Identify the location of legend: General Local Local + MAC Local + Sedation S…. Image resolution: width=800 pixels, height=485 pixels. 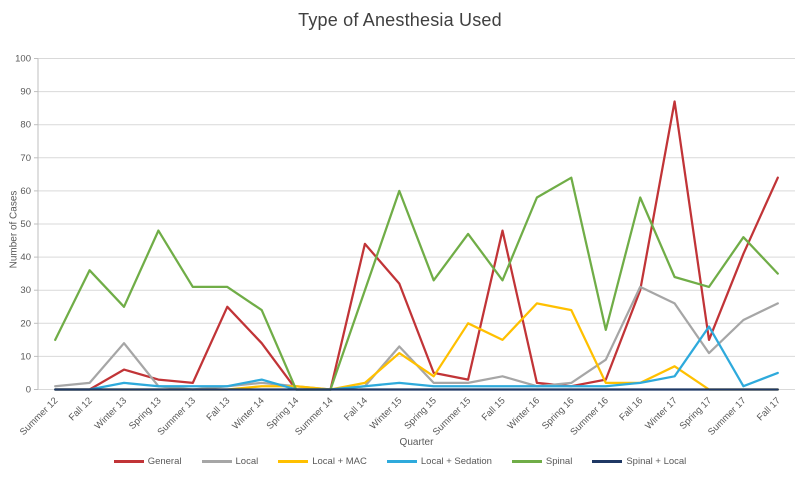
(400, 461).